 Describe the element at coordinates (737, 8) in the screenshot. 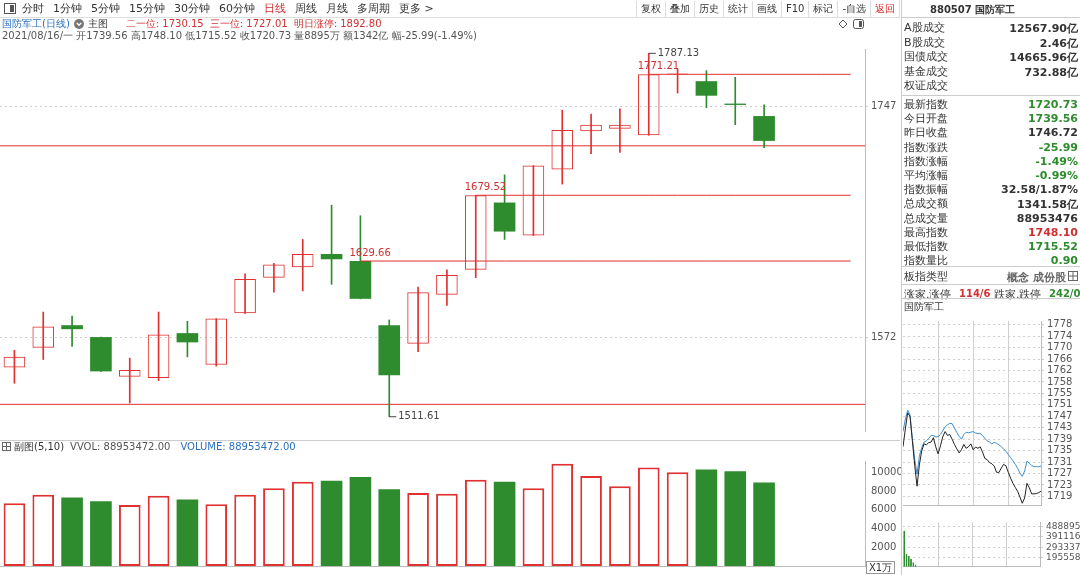

I see `text: 统计` at that location.